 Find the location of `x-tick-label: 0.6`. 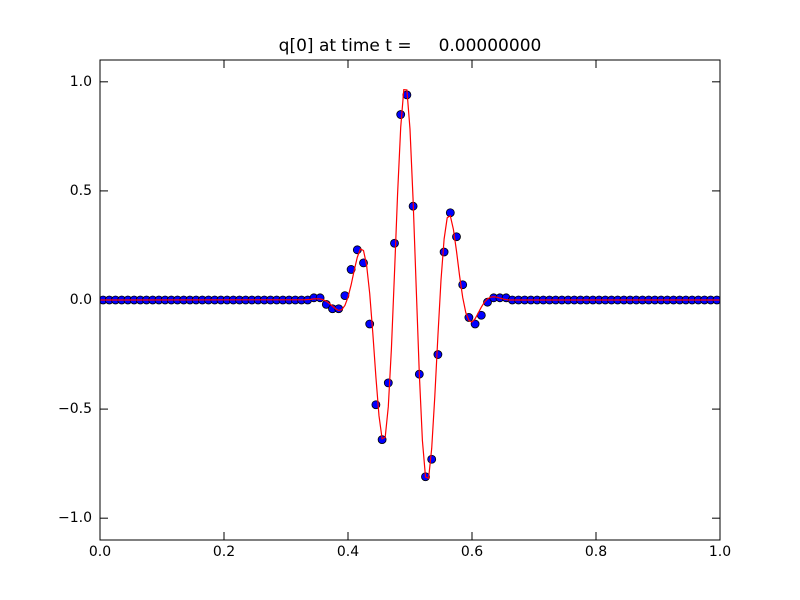

x-tick-label: 0.6 is located at coordinates (472, 552).